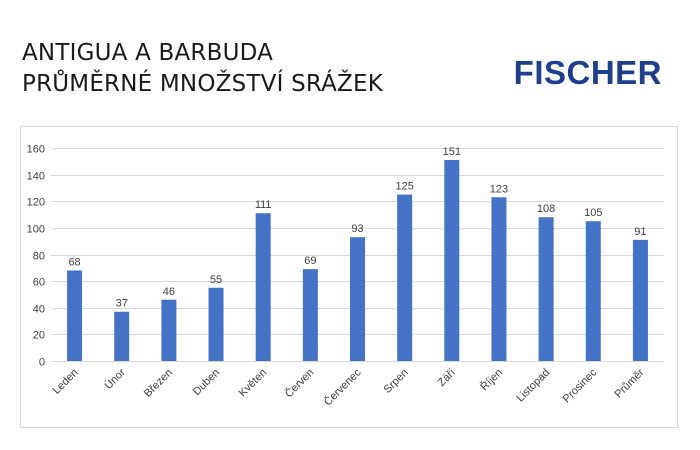 Image resolution: width=700 pixels, height=450 pixels. What do you see at coordinates (580, 385) in the screenshot?
I see `x-tick-label: Prosinec` at bounding box center [580, 385].